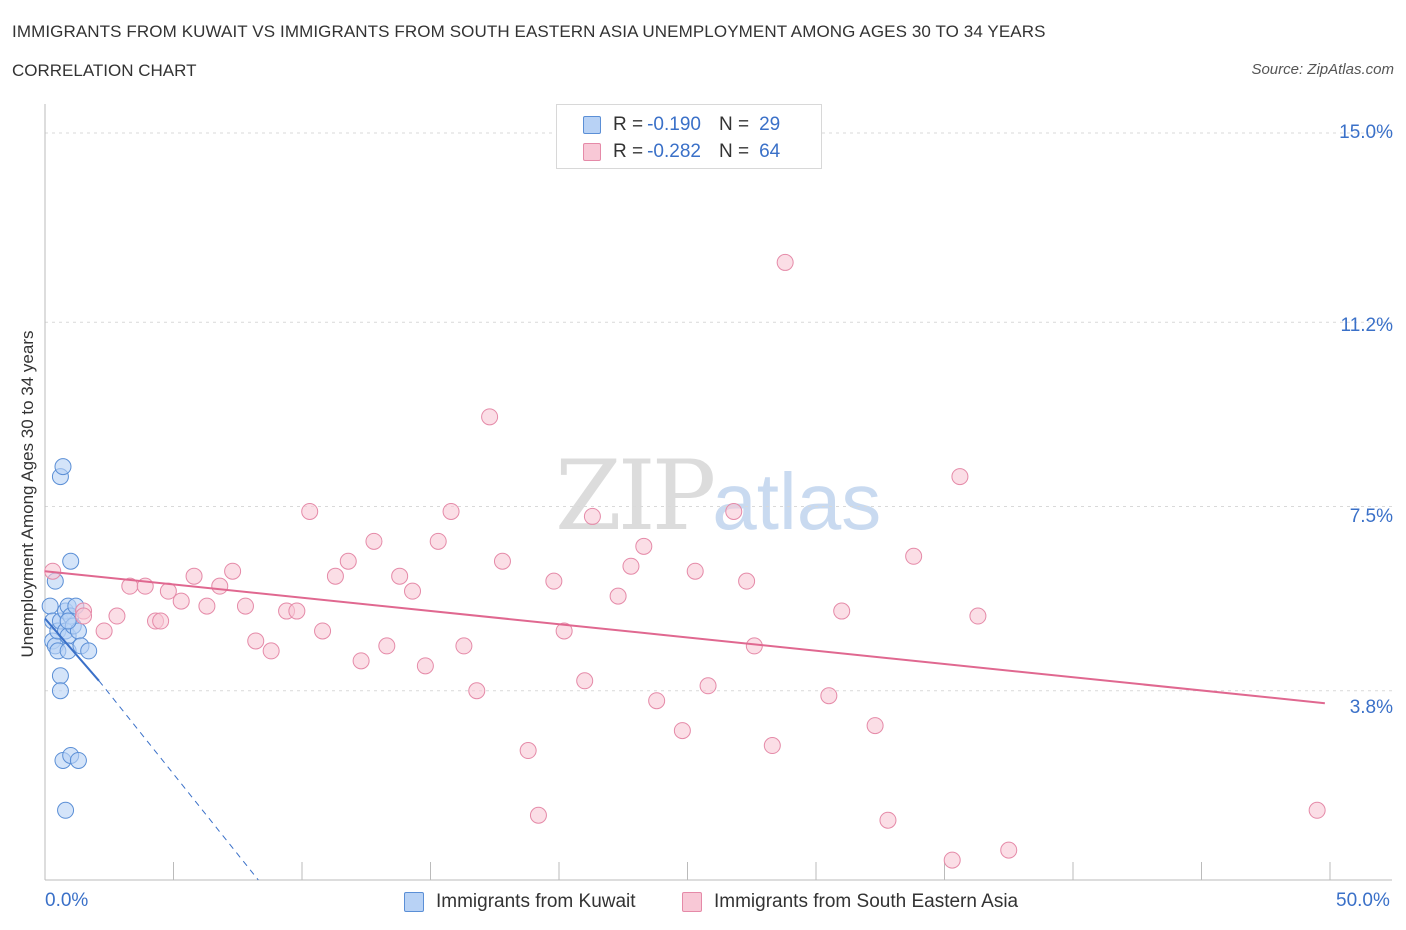  What do you see at coordinates (1366, 325) in the screenshot?
I see `y-tick-11-2: 11.2%` at bounding box center [1366, 325].